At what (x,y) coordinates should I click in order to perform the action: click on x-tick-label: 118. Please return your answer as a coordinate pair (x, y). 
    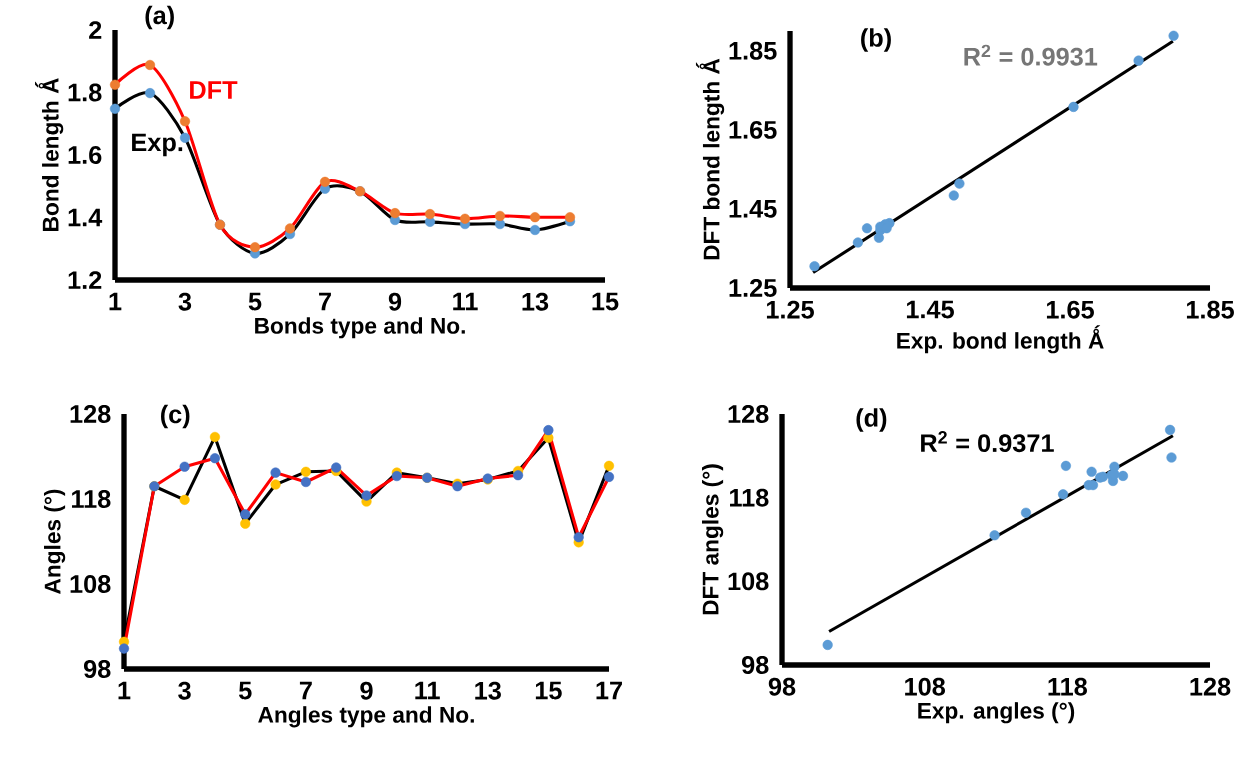
    Looking at the image, I should click on (1067, 686).